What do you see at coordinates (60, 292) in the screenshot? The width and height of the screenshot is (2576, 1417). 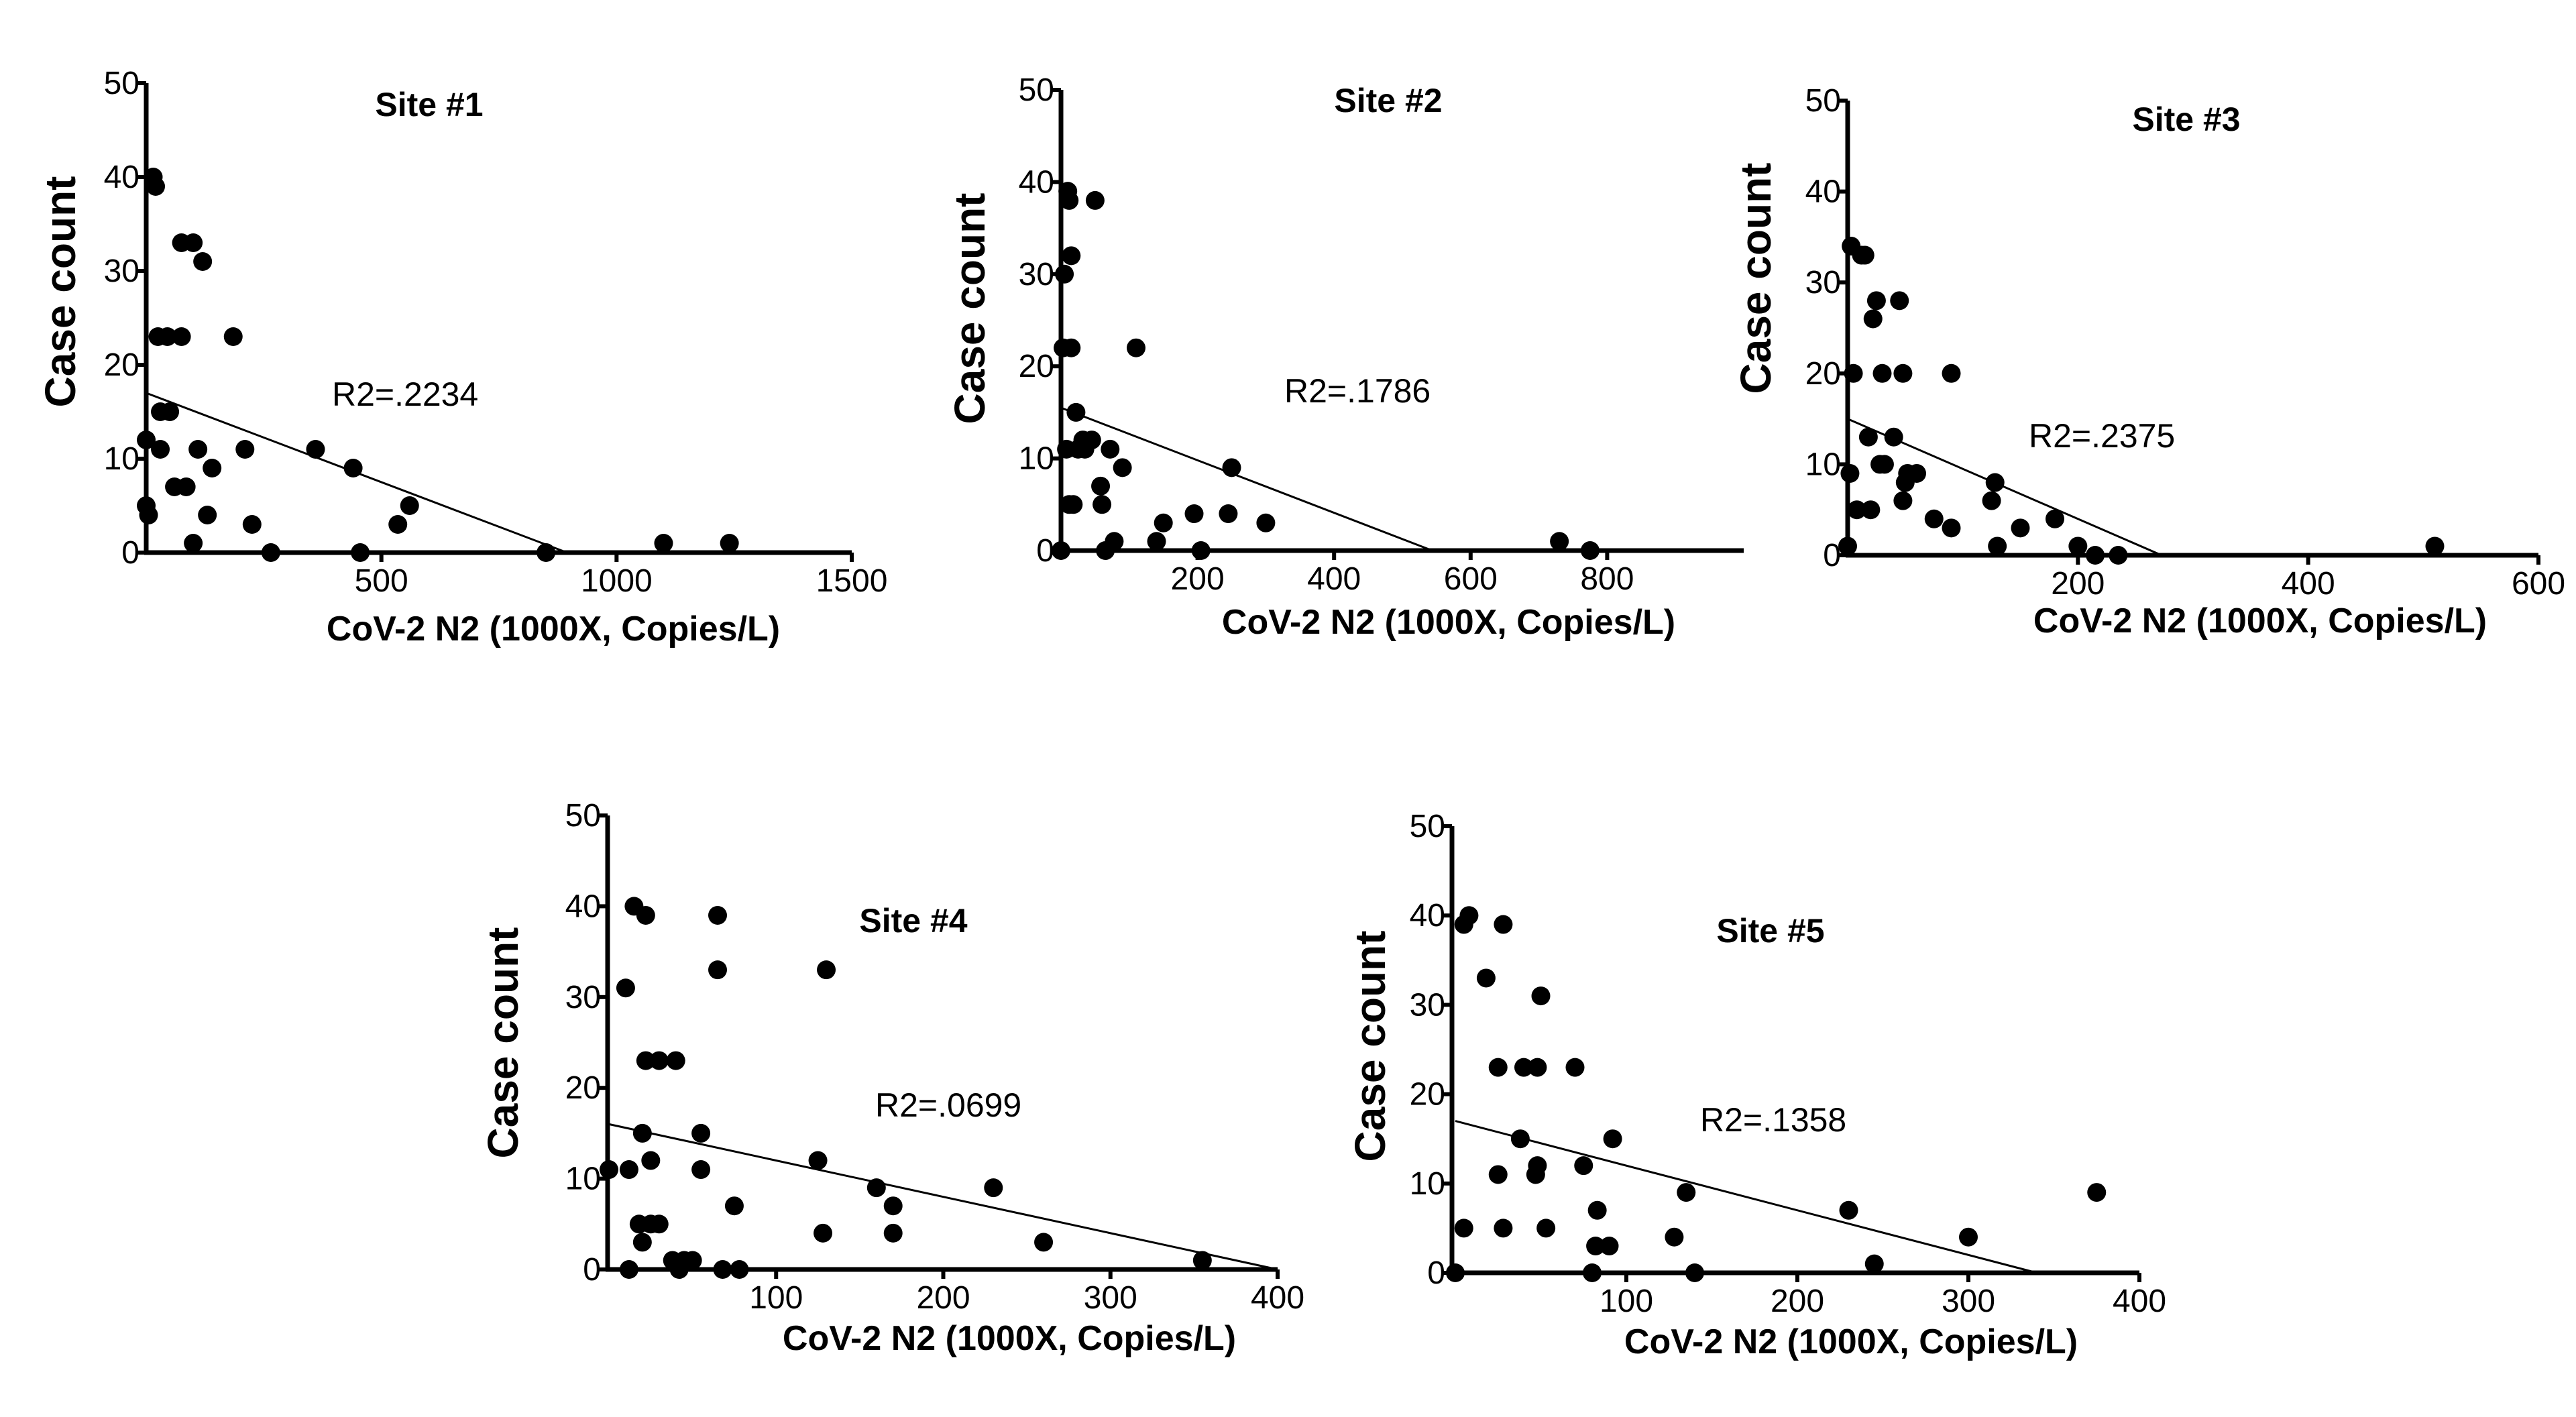 I see `y-axis-label: Case count` at bounding box center [60, 292].